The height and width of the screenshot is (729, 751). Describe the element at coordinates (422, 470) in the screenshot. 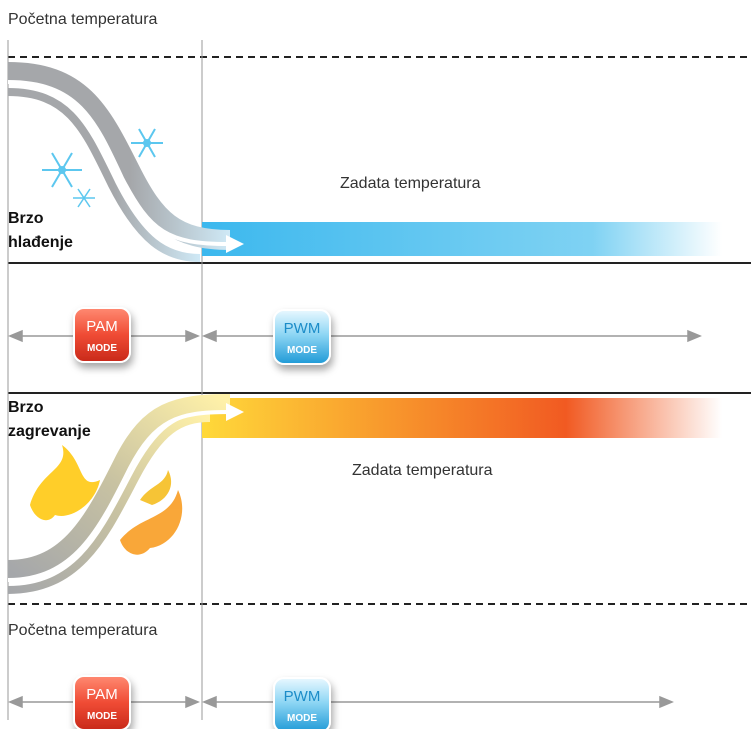

I see `set-temp-label-heating: Zadata temperatura` at that location.